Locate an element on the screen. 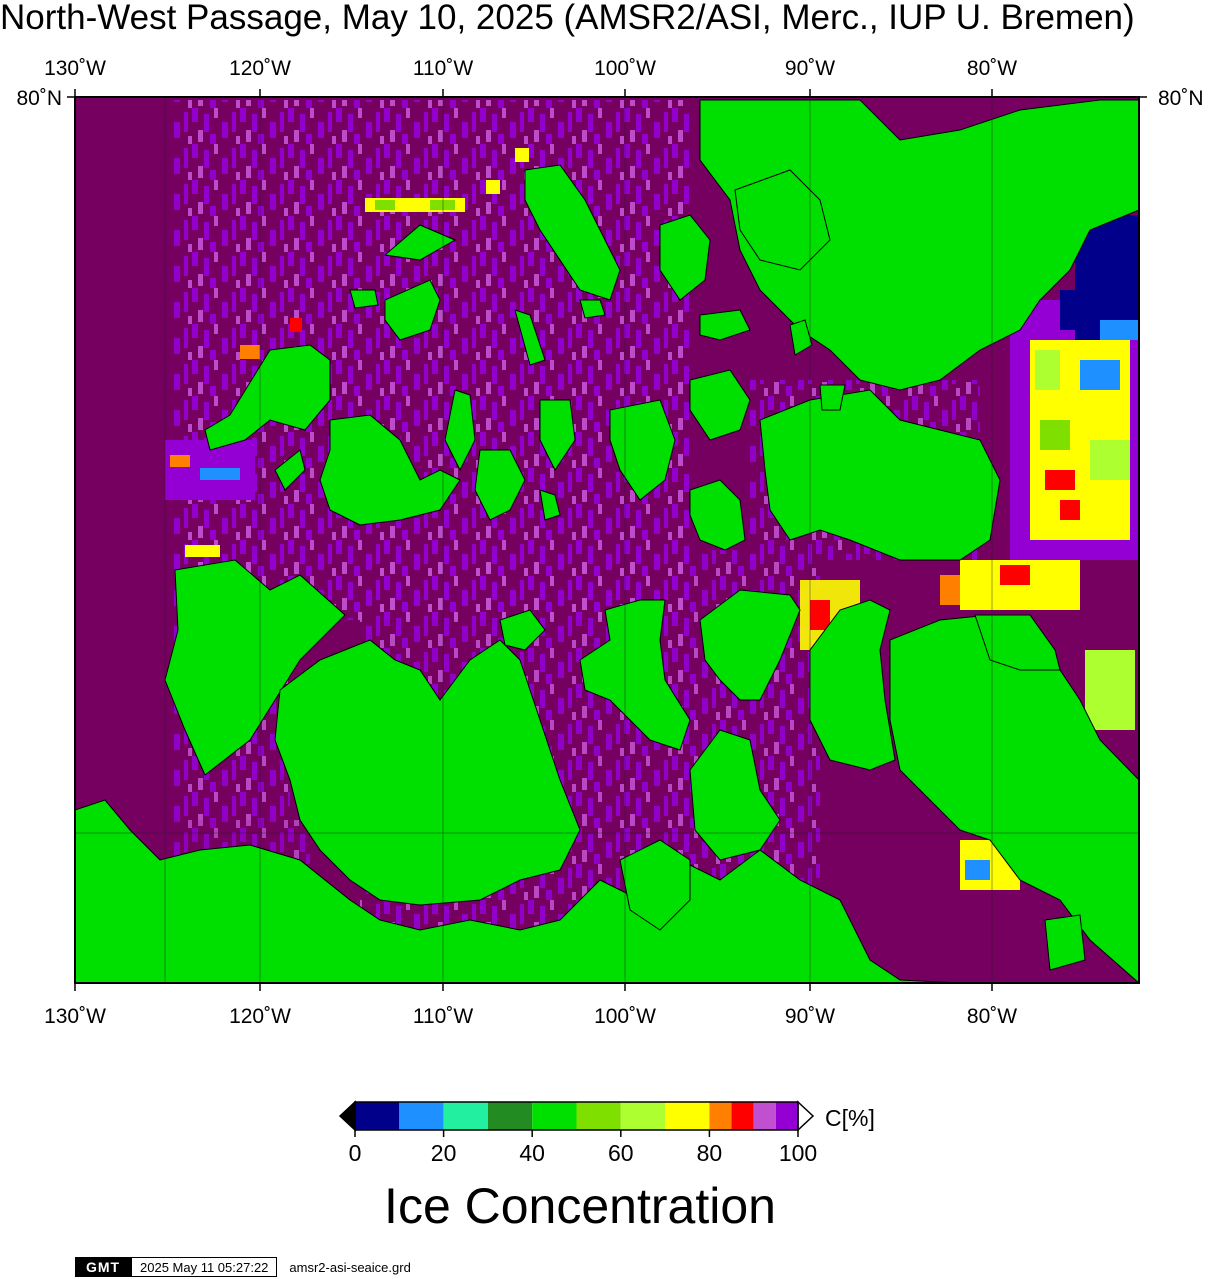 The width and height of the screenshot is (1213, 1279). colorbar-tick-label: 100 is located at coordinates (798, 1153).